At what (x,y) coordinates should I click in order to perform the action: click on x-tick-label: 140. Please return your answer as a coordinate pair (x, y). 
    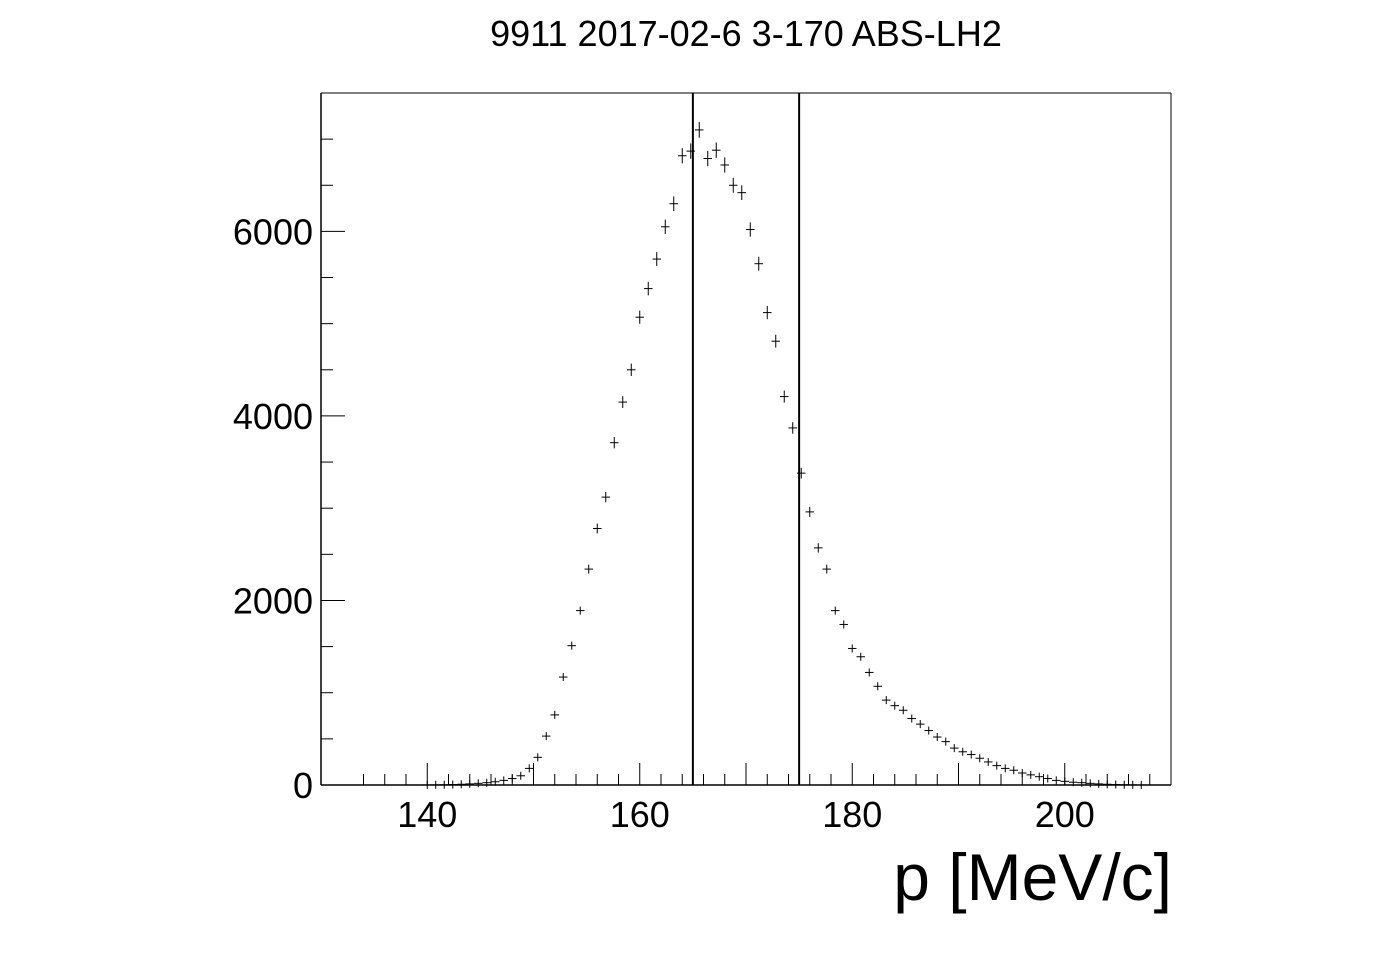
    Looking at the image, I should click on (427, 814).